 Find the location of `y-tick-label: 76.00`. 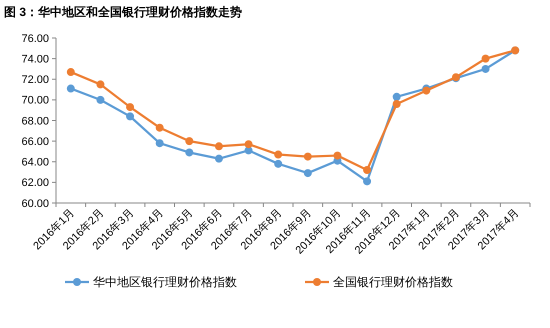

y-tick-label: 76.00 is located at coordinates (35, 38).